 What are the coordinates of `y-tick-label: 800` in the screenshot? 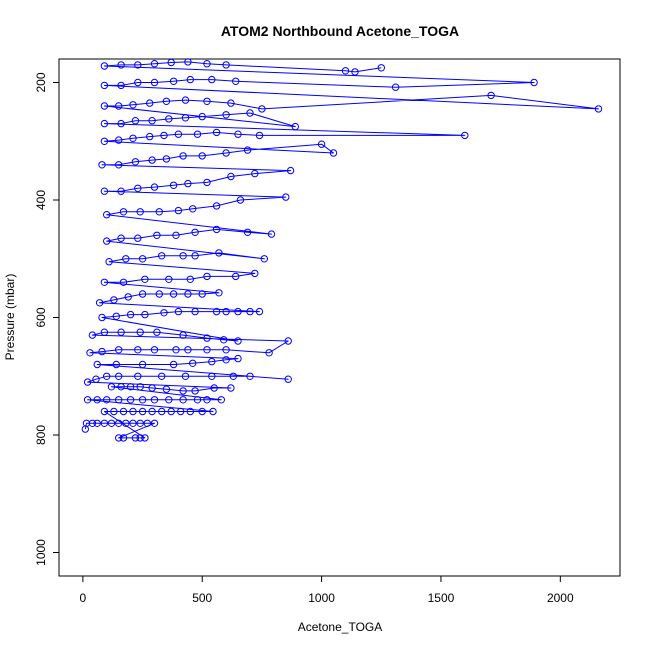 It's located at (41, 435).